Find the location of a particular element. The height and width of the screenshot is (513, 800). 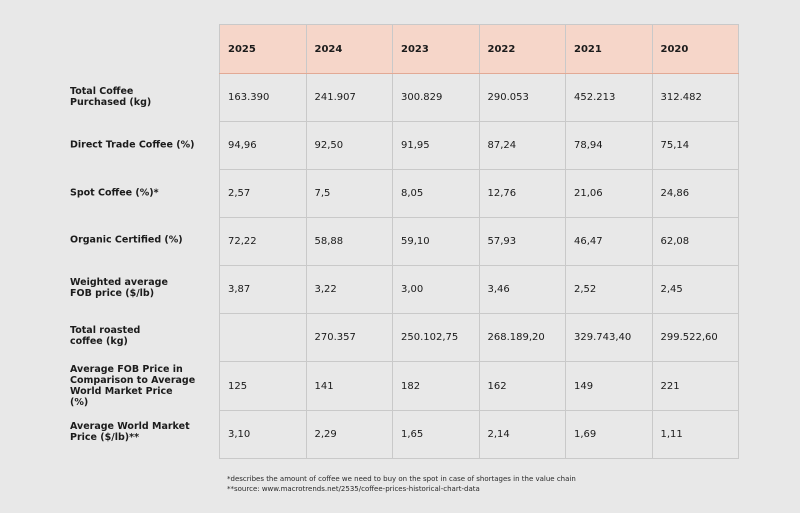

table-row: 125 141 182 162 149 221 is located at coordinates (479, 386).